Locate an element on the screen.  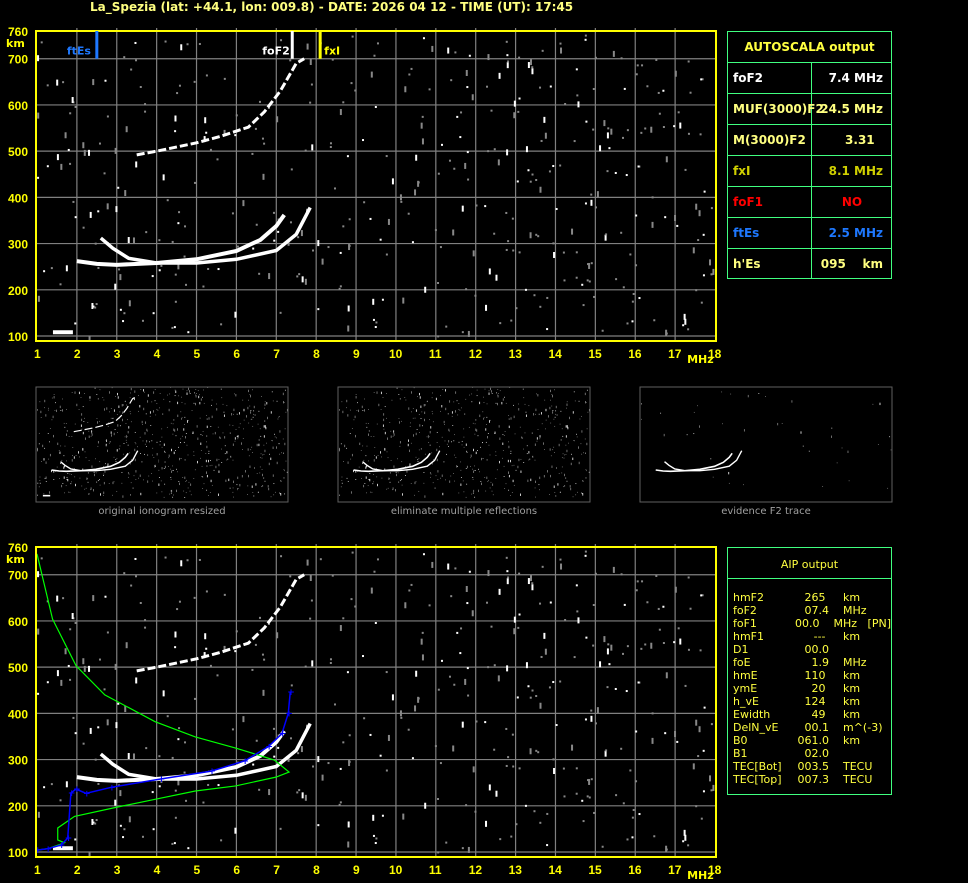
param-unit: km is located at coordinates (852, 675).